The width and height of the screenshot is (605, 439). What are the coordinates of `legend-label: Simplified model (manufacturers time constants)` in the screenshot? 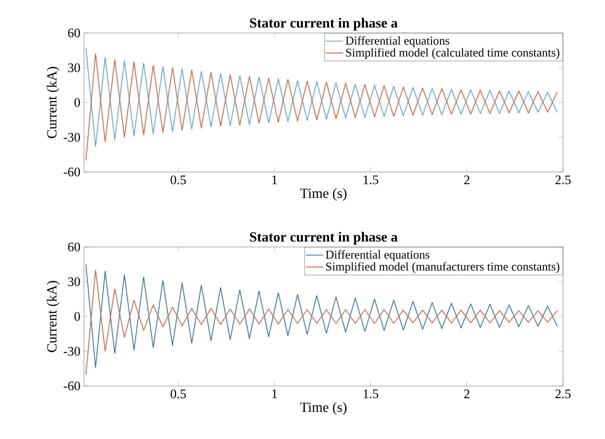 It's located at (443, 268).